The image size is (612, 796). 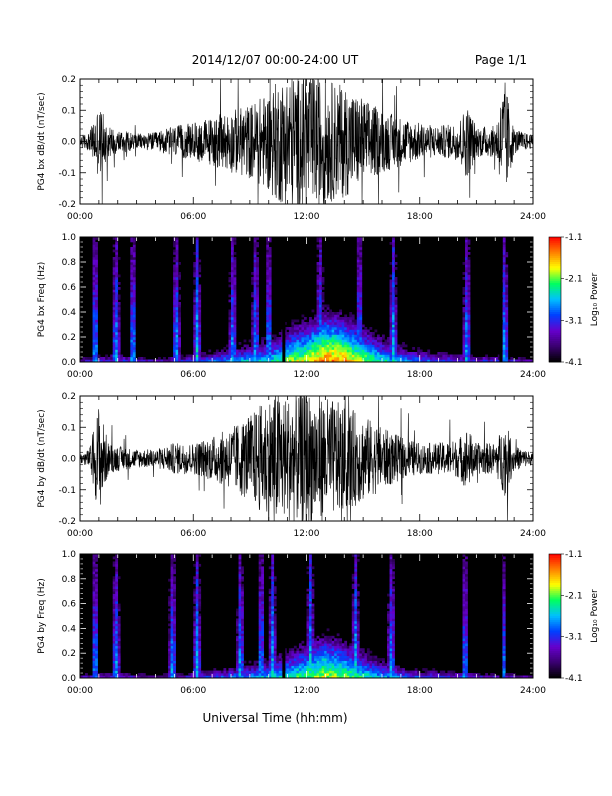 I want to click on figure-page-number: Page 1/1, so click(x=501, y=60).